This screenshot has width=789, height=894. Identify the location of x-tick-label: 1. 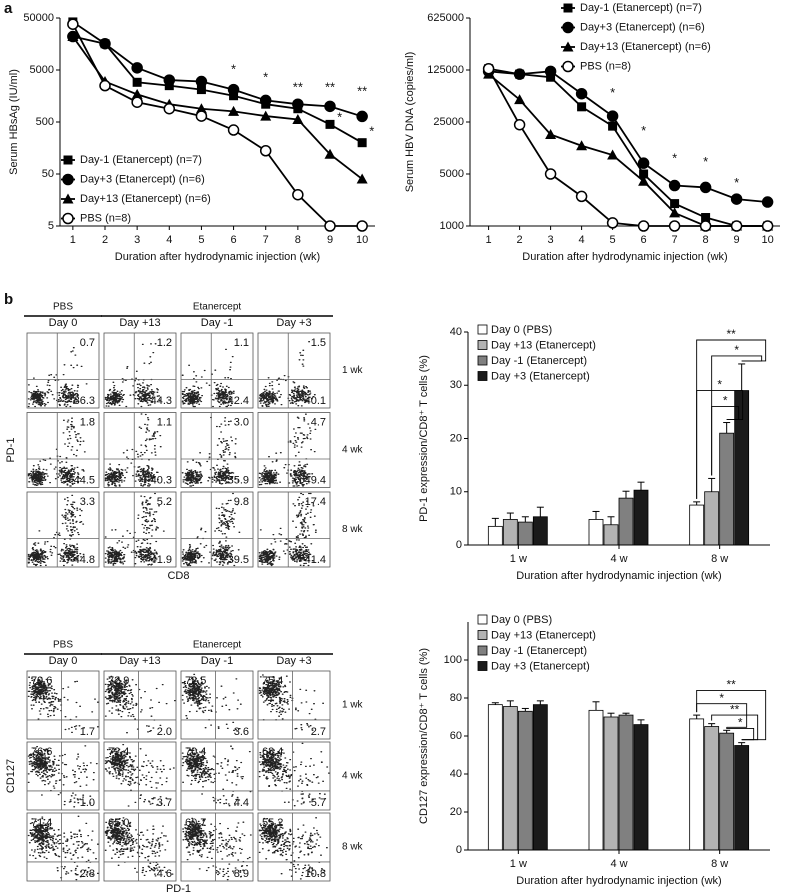
(73, 240).